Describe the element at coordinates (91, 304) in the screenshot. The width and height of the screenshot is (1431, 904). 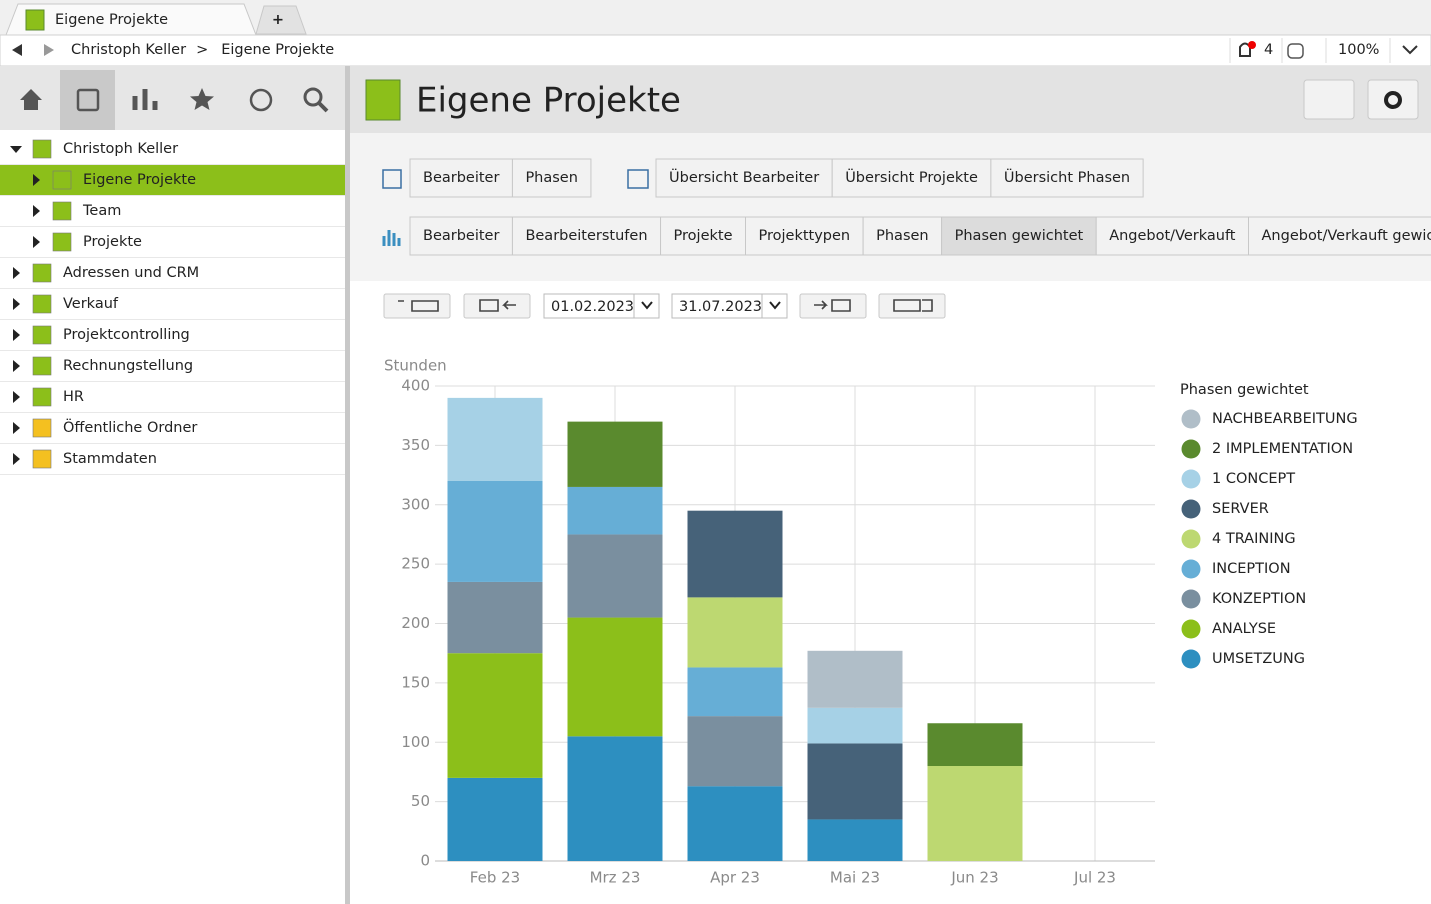
I see `tree-label: Verkauf` at that location.